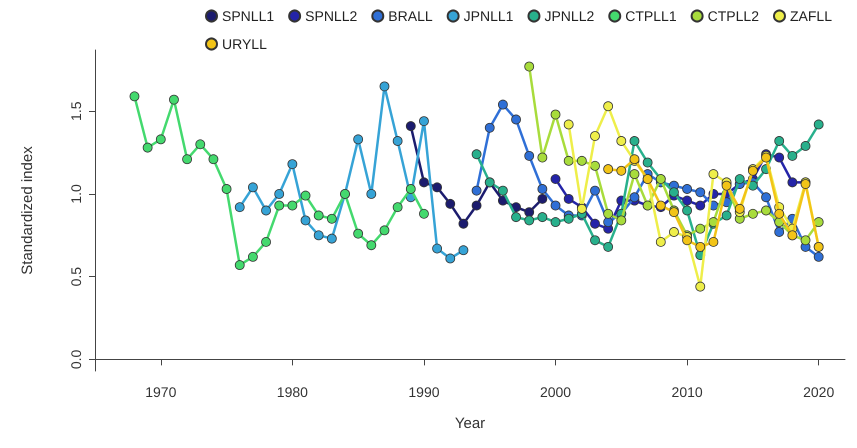  Describe the element at coordinates (569, 16) in the screenshot. I see `legend-label: JPNLL2` at that location.